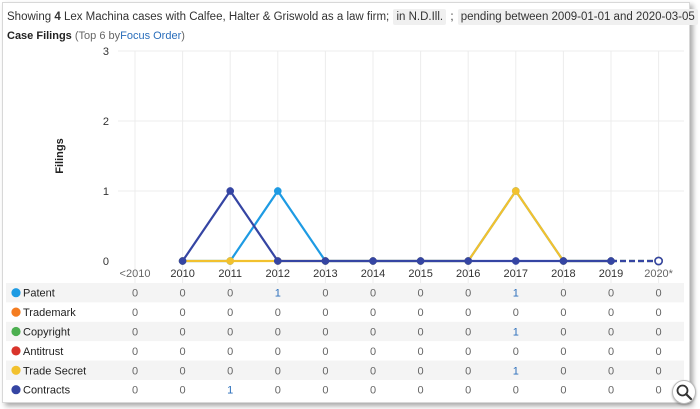  Describe the element at coordinates (135, 391) in the screenshot. I see `table-cell-contracts-2010: 0` at that location.